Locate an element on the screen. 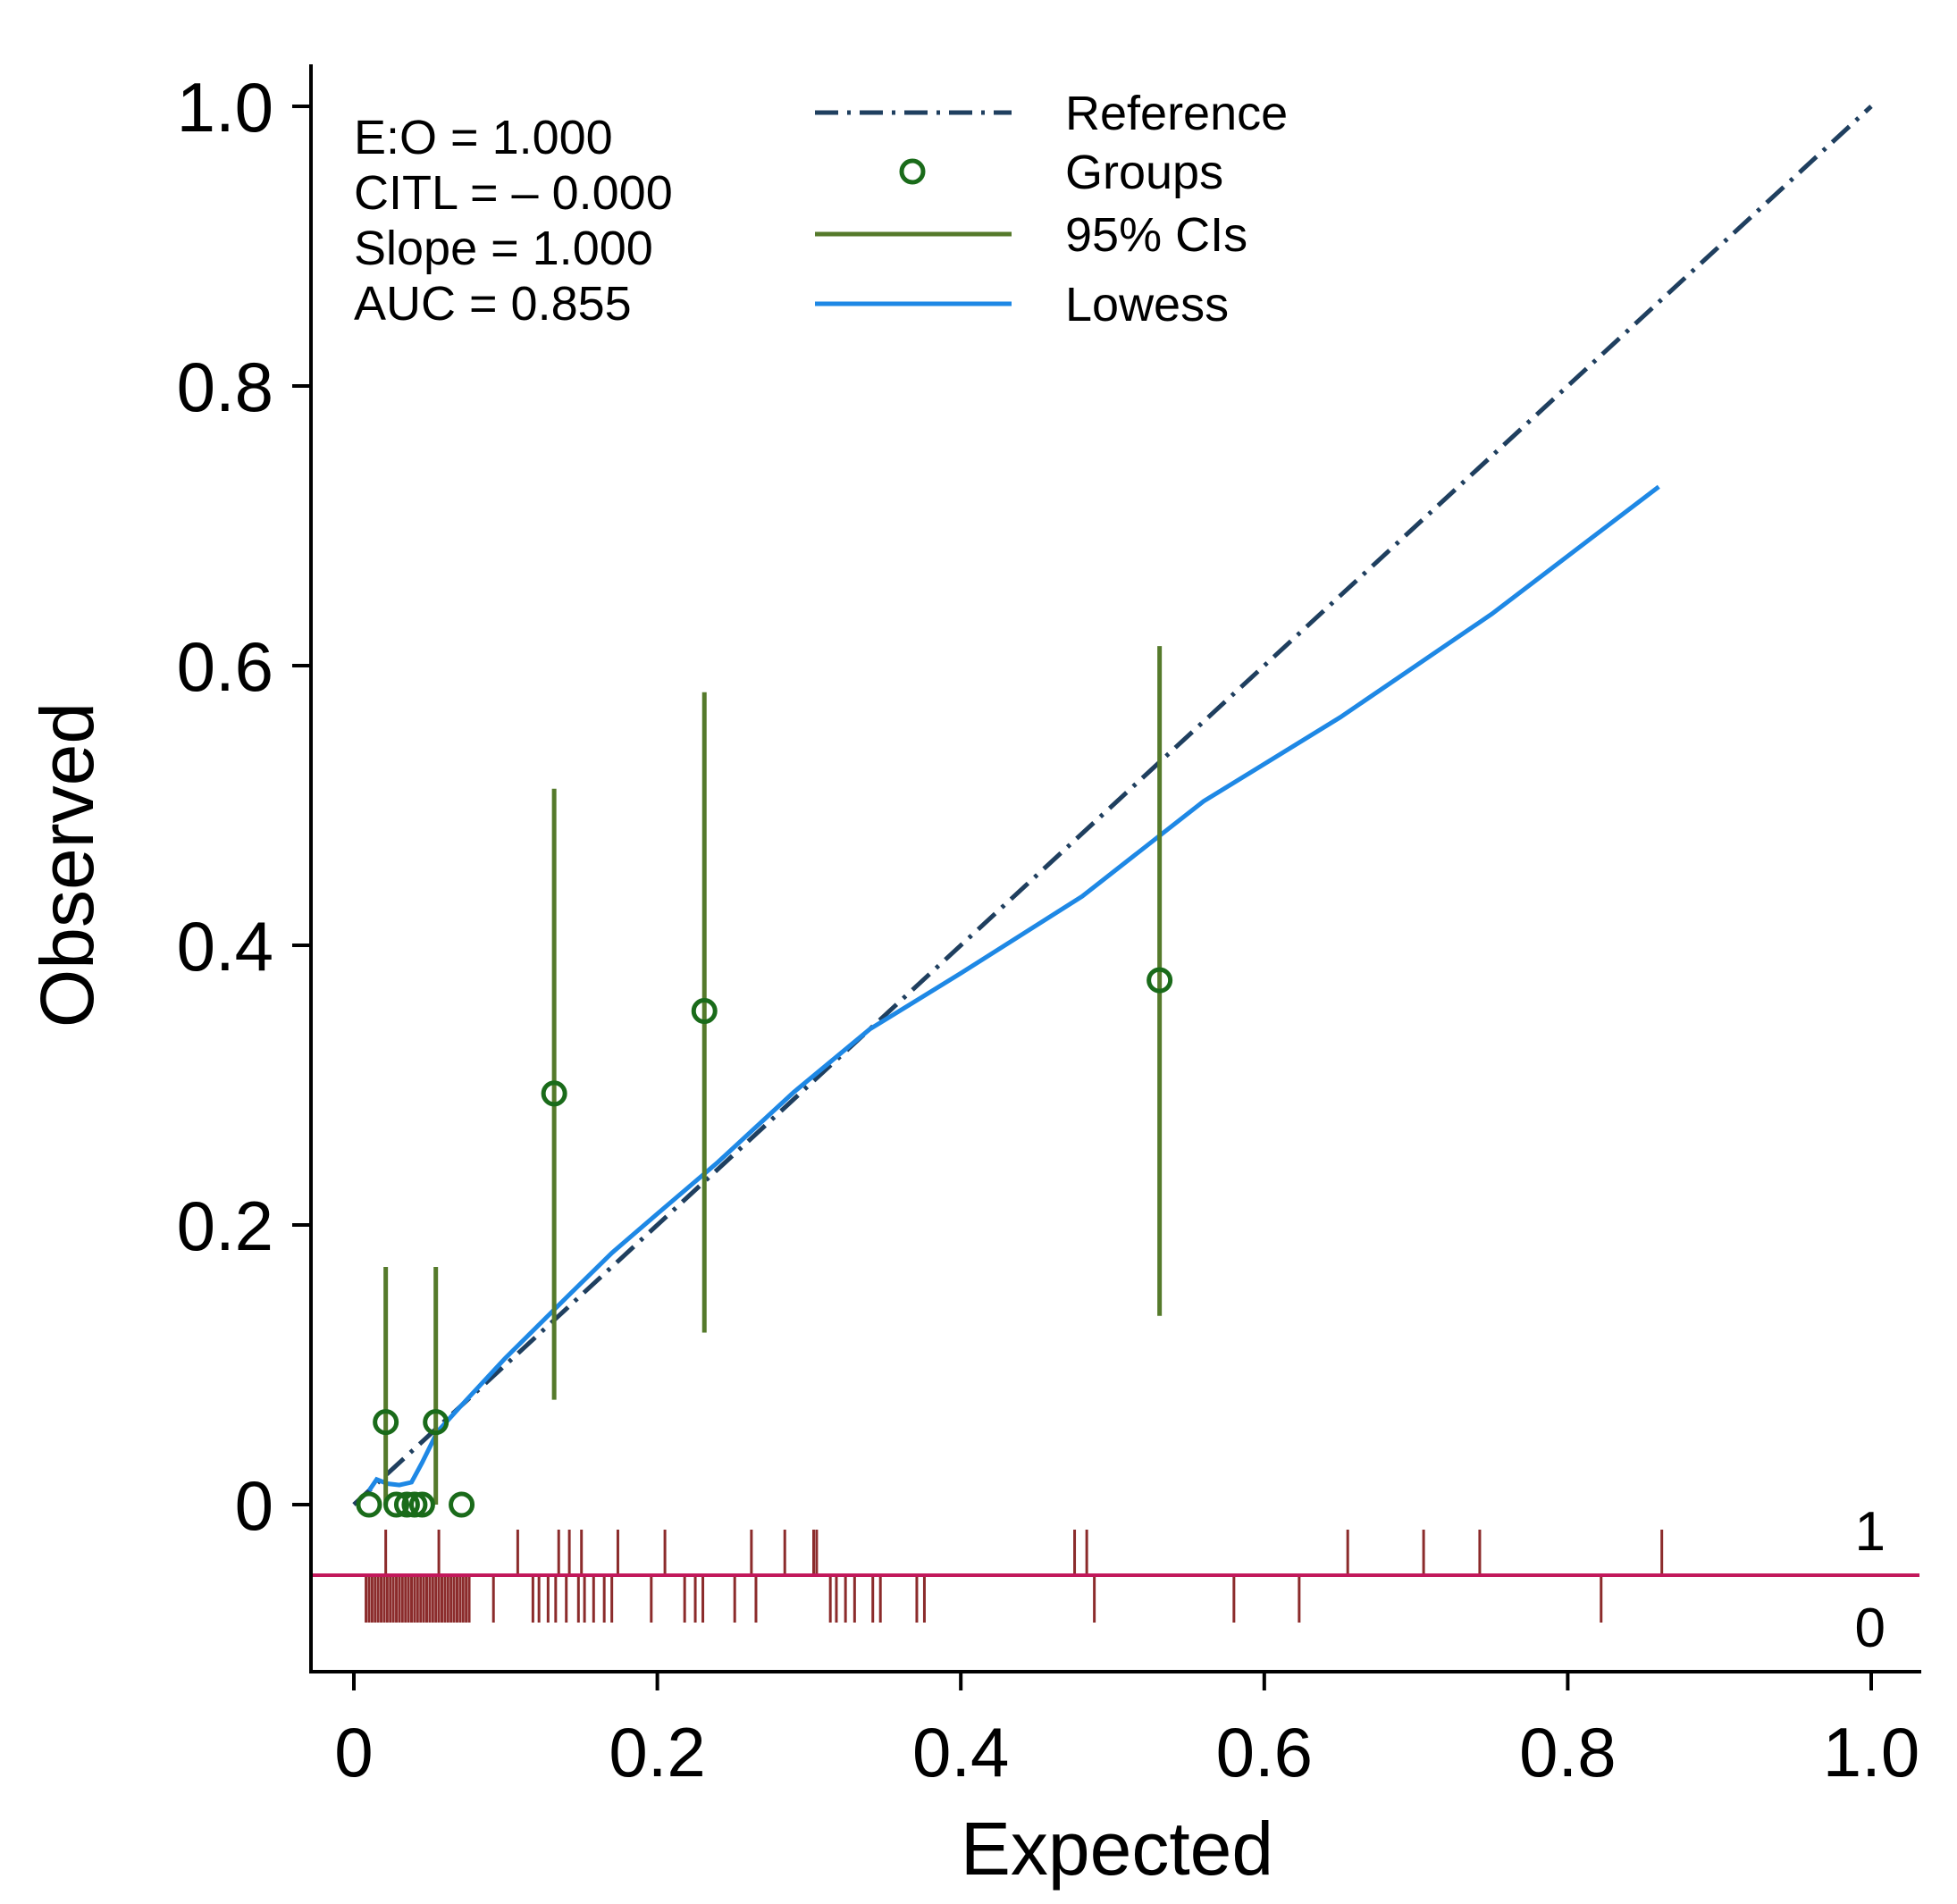 The width and height of the screenshot is (1957, 1904). y-axis-title: Observed is located at coordinates (67, 864).